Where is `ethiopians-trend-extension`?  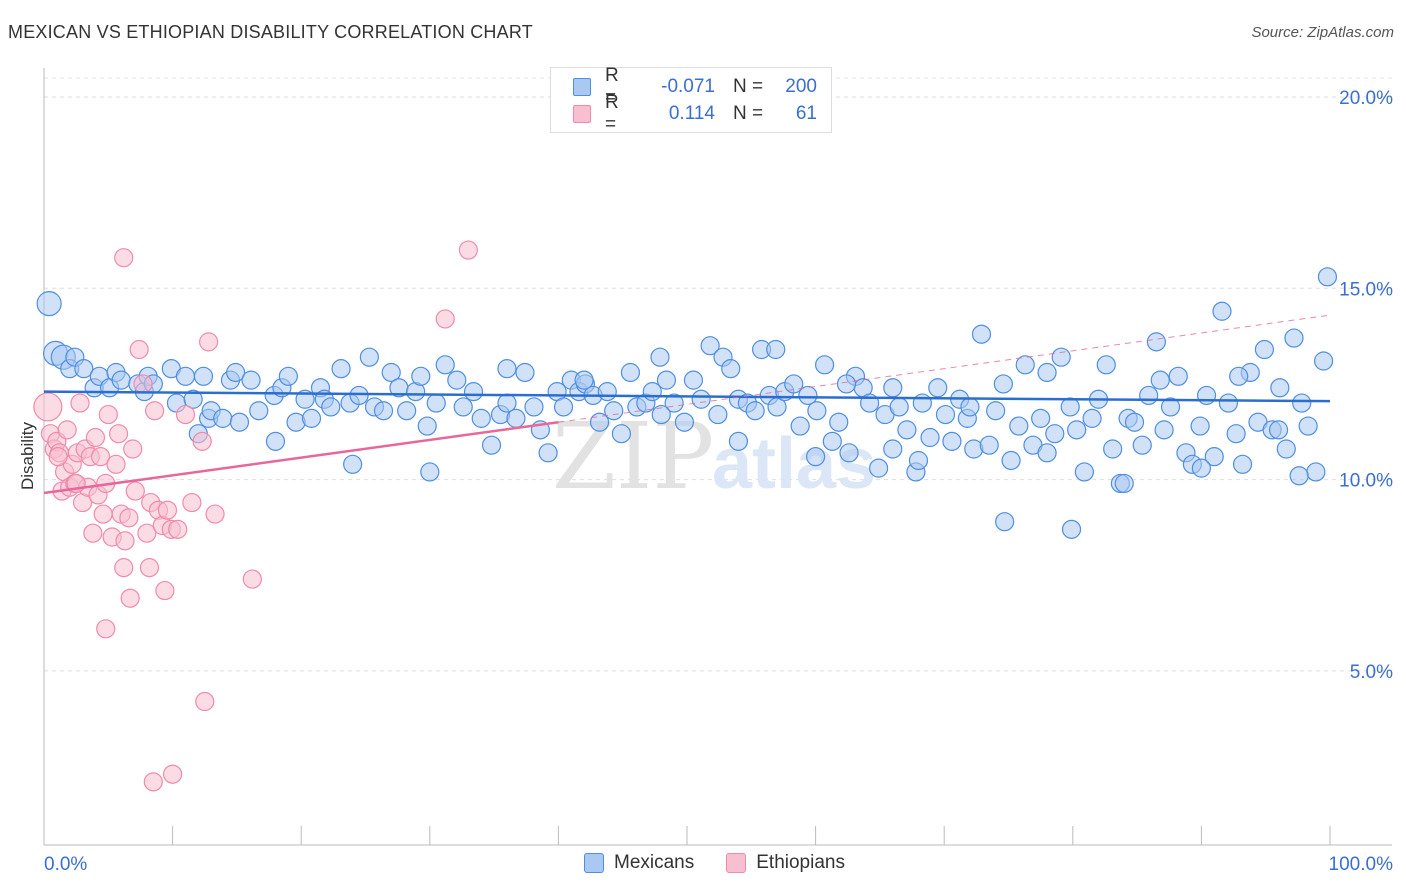 ethiopians-trend-extension is located at coordinates (944, 368).